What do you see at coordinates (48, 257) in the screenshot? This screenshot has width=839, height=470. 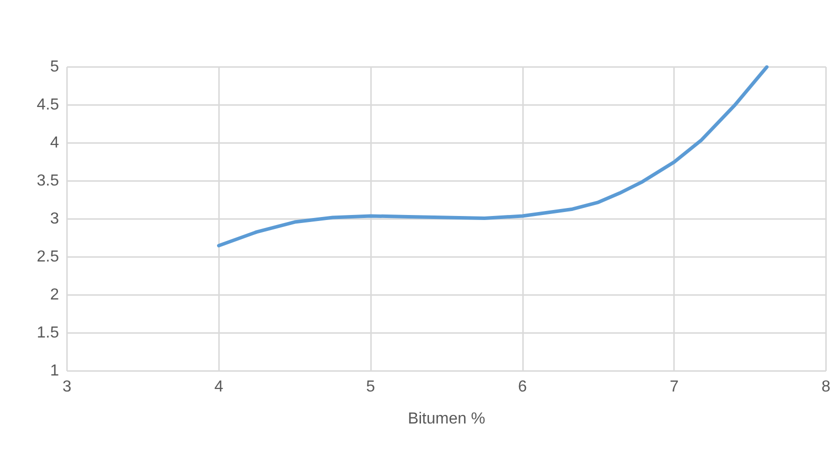 I see `y-tick-label: 2.5` at bounding box center [48, 257].